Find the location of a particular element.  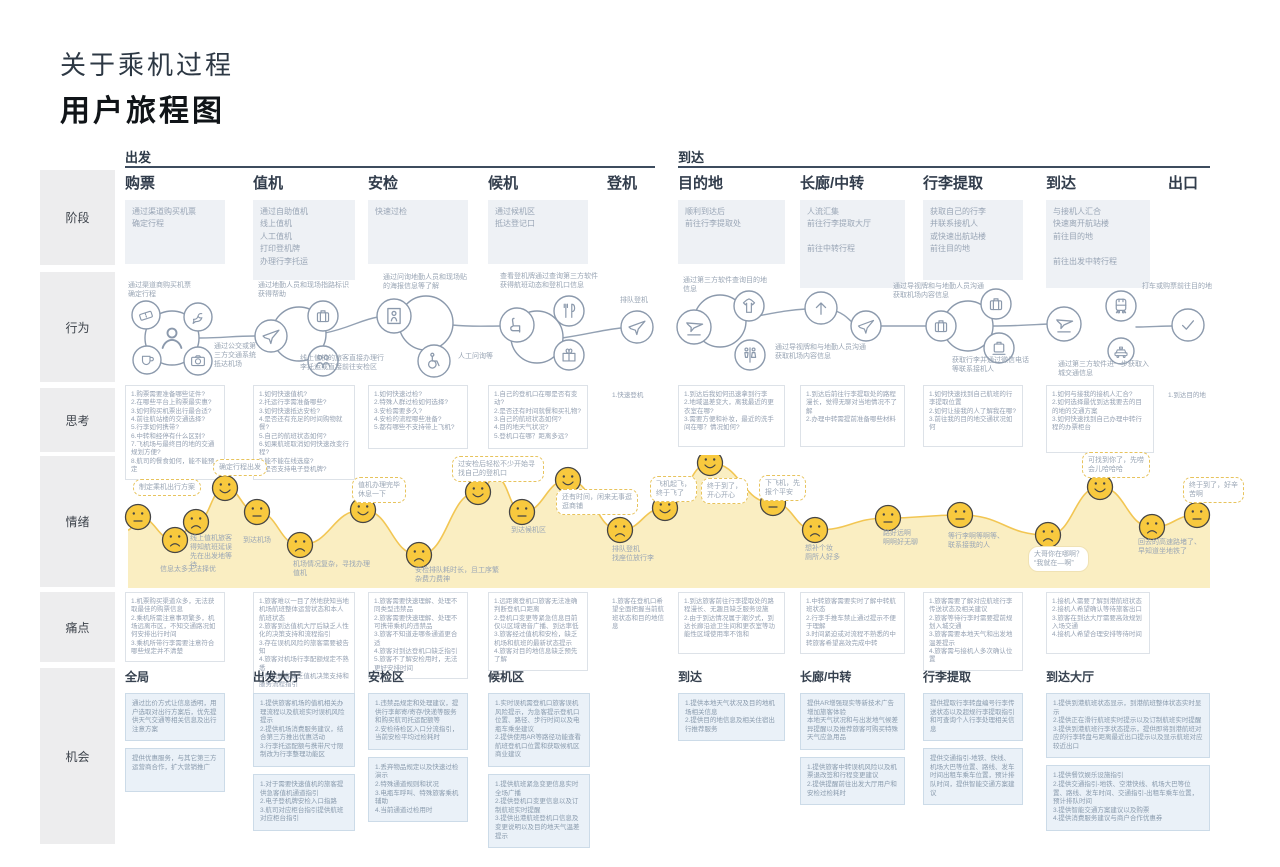

row-label-opportunities: 机会 is located at coordinates (77, 756).